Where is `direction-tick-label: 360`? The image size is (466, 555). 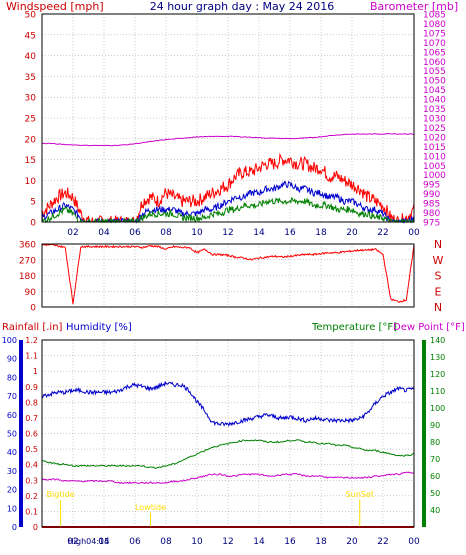 direction-tick-label: 360 is located at coordinates (27, 246).